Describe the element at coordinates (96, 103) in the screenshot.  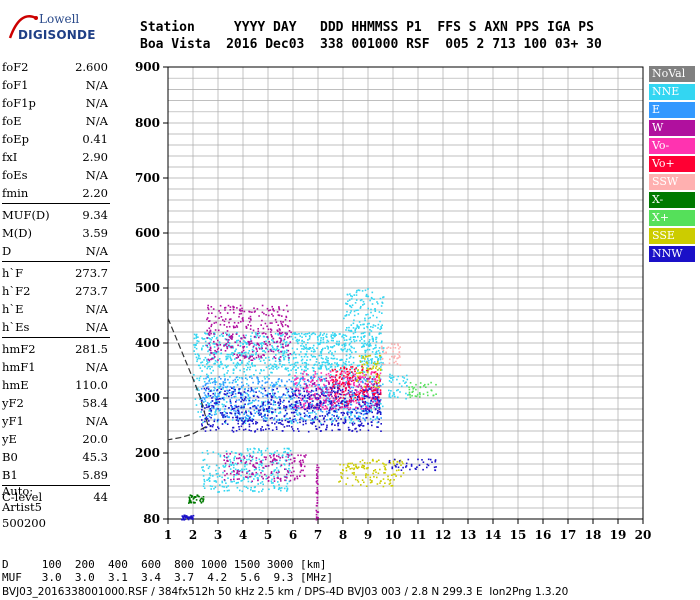
I see `param-value: N/A` at that location.